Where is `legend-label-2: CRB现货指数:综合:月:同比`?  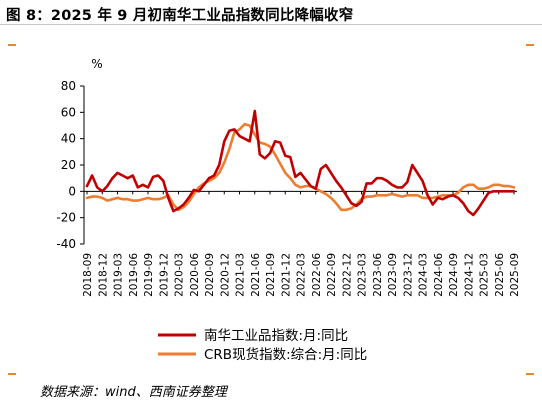 legend-label-2: CRB现货指数:综合:月:同比 is located at coordinates (285, 354).